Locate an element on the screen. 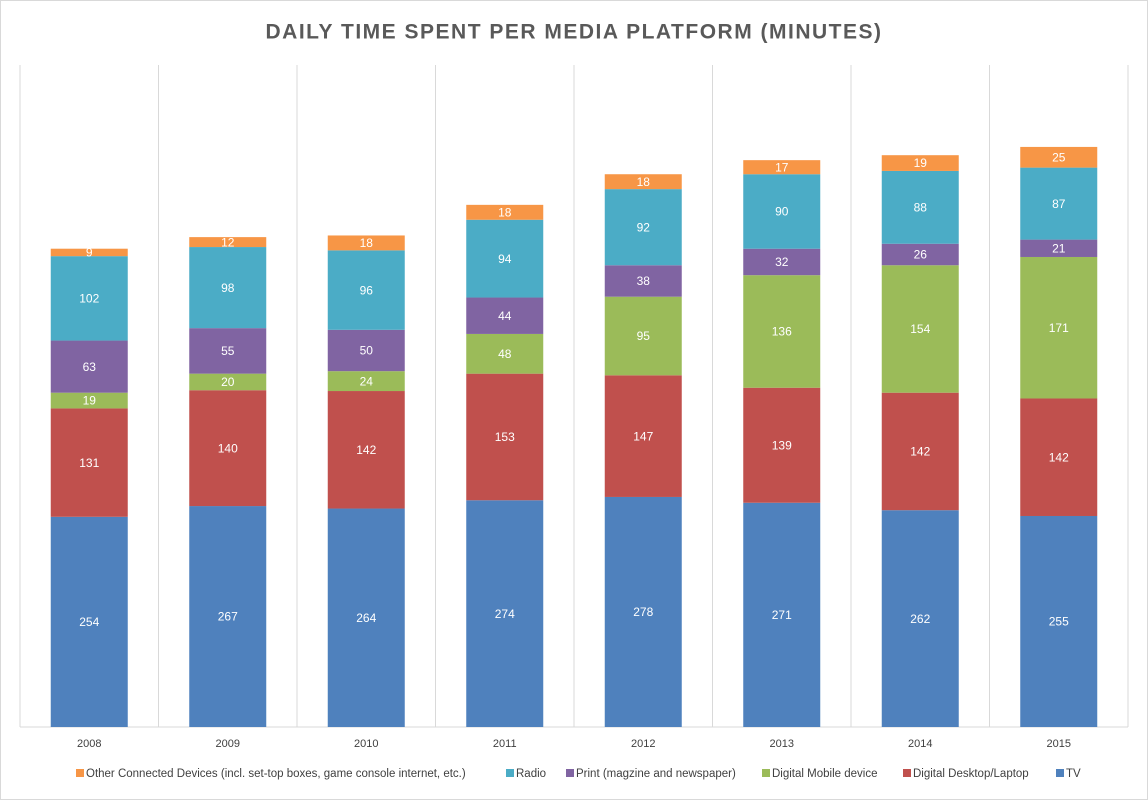 The height and width of the screenshot is (800, 1148). x-tick-label: 2008 is located at coordinates (89, 744).